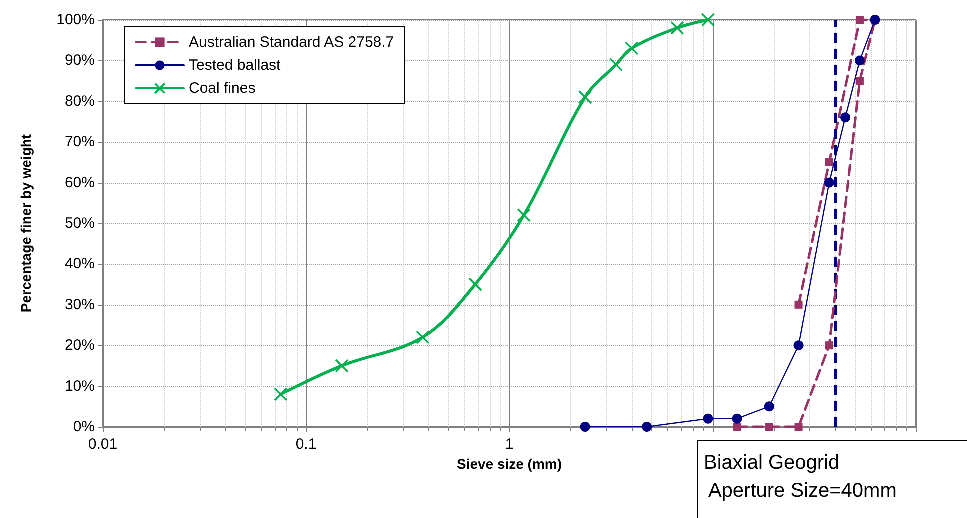 The image size is (967, 518). Describe the element at coordinates (291, 42) in the screenshot. I see `legend-label: Australian Standard AS 2758.7` at that location.